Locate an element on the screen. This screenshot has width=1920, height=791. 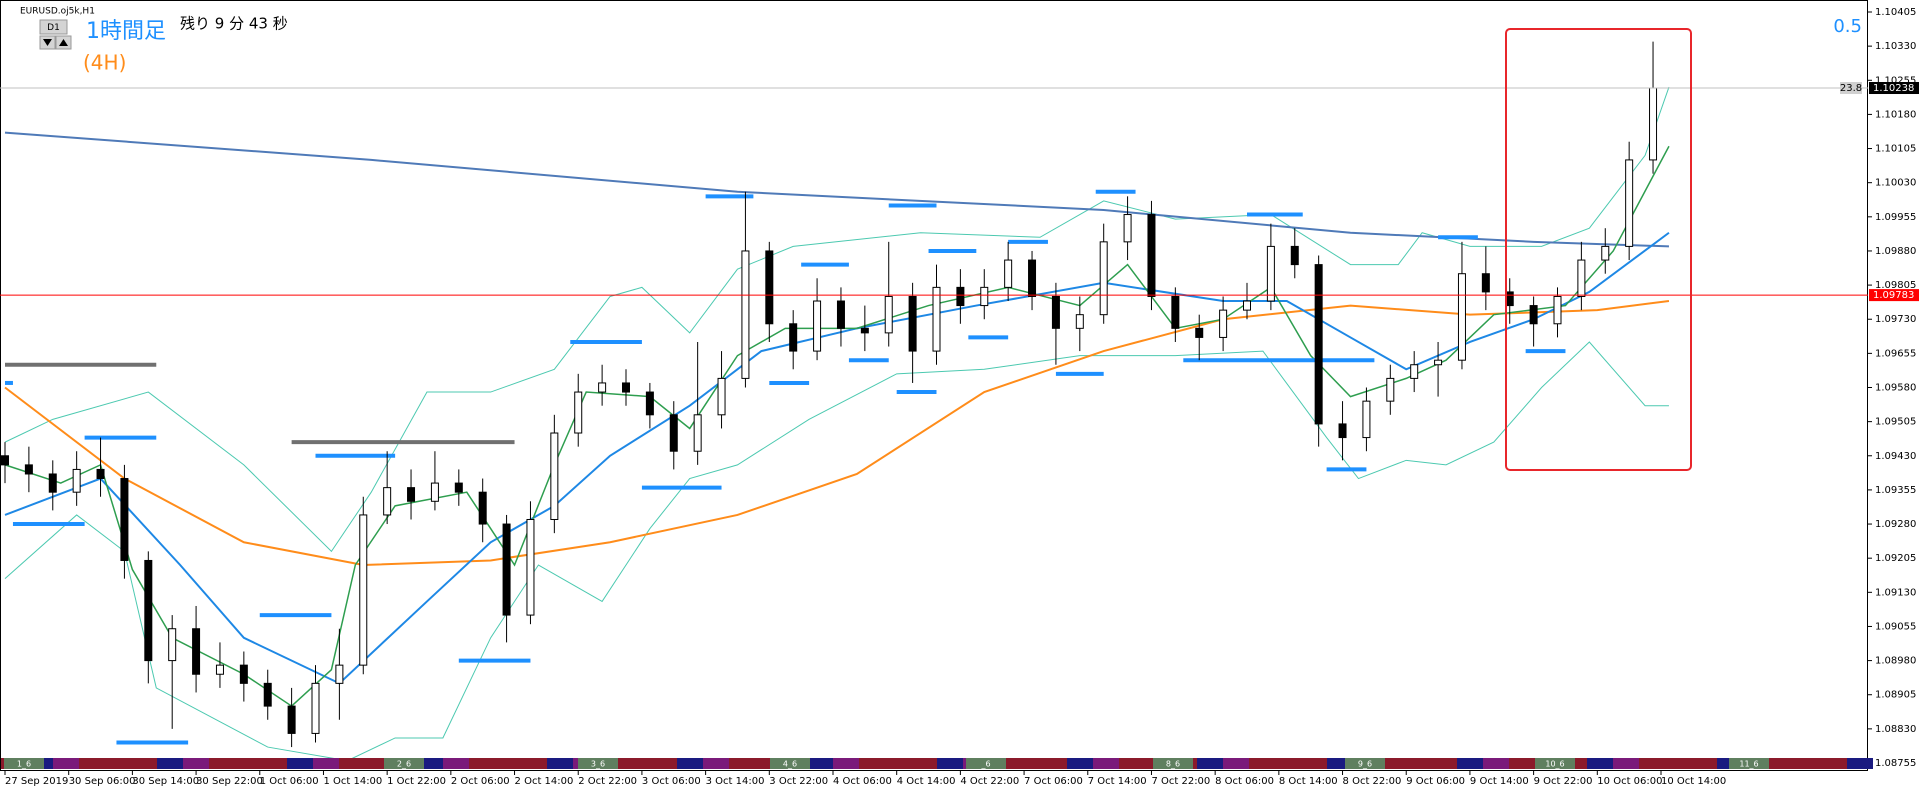
x-tick-label: 7 Oct 22:00 is located at coordinates (1180, 781).